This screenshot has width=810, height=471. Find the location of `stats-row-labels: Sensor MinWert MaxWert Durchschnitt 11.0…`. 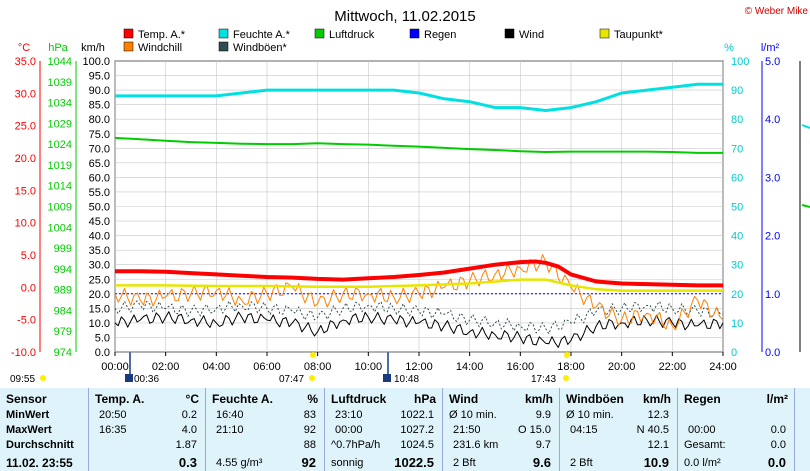

stats-row-labels: Sensor MinWert MaxWert Durchschnitt 11.0… is located at coordinates (44, 429).